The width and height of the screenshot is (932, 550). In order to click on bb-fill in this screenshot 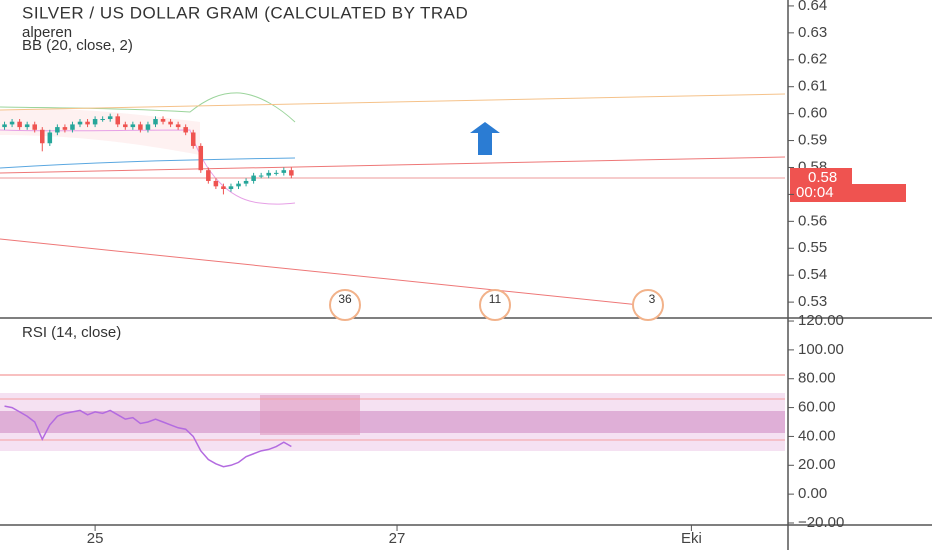, I will do `click(100, 131)`.